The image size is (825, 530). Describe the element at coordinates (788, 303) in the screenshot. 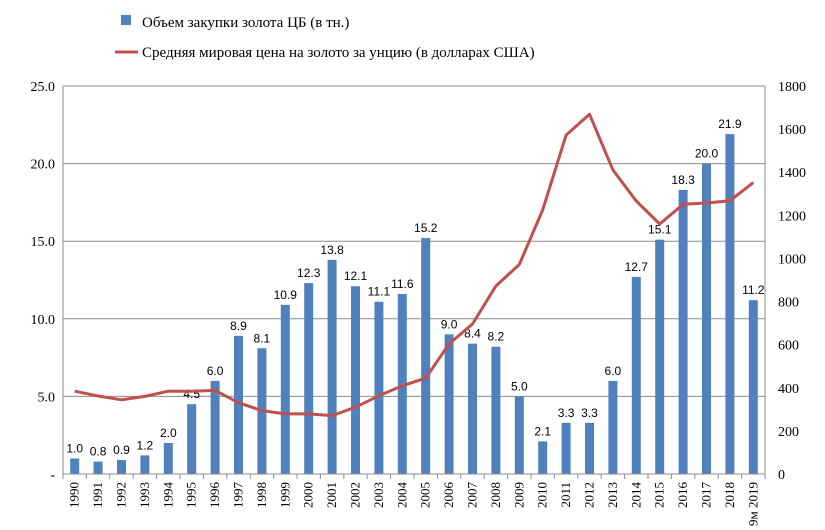

I see `y-right-tick-label: 800` at that location.